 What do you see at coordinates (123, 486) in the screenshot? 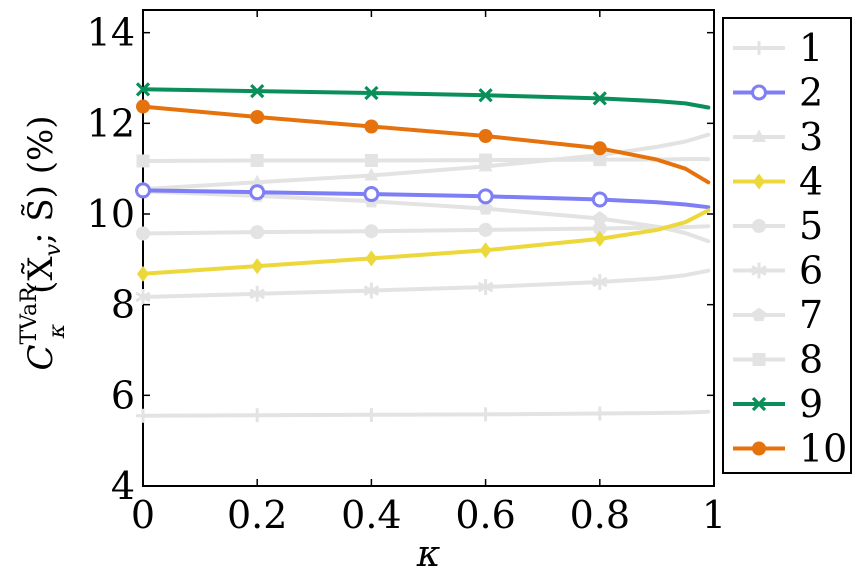
I see `y-tick-label: 4` at bounding box center [123, 486].